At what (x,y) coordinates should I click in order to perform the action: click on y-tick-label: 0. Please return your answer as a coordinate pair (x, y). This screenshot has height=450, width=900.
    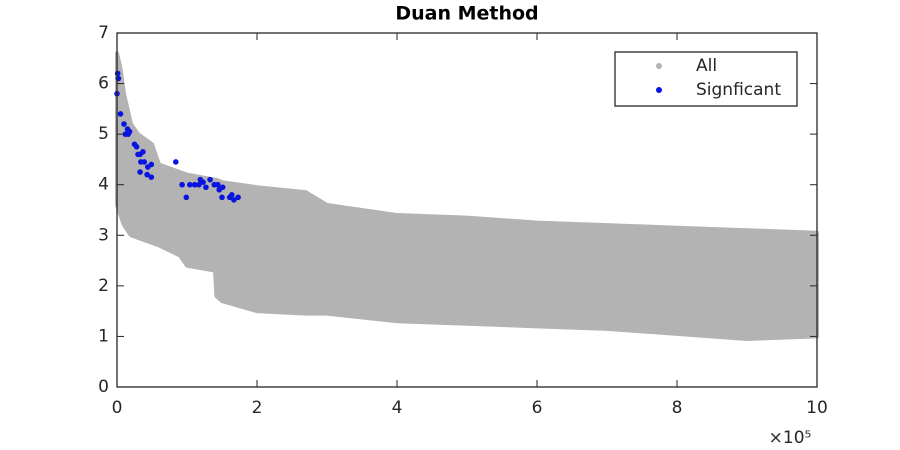
    Looking at the image, I should click on (103, 387).